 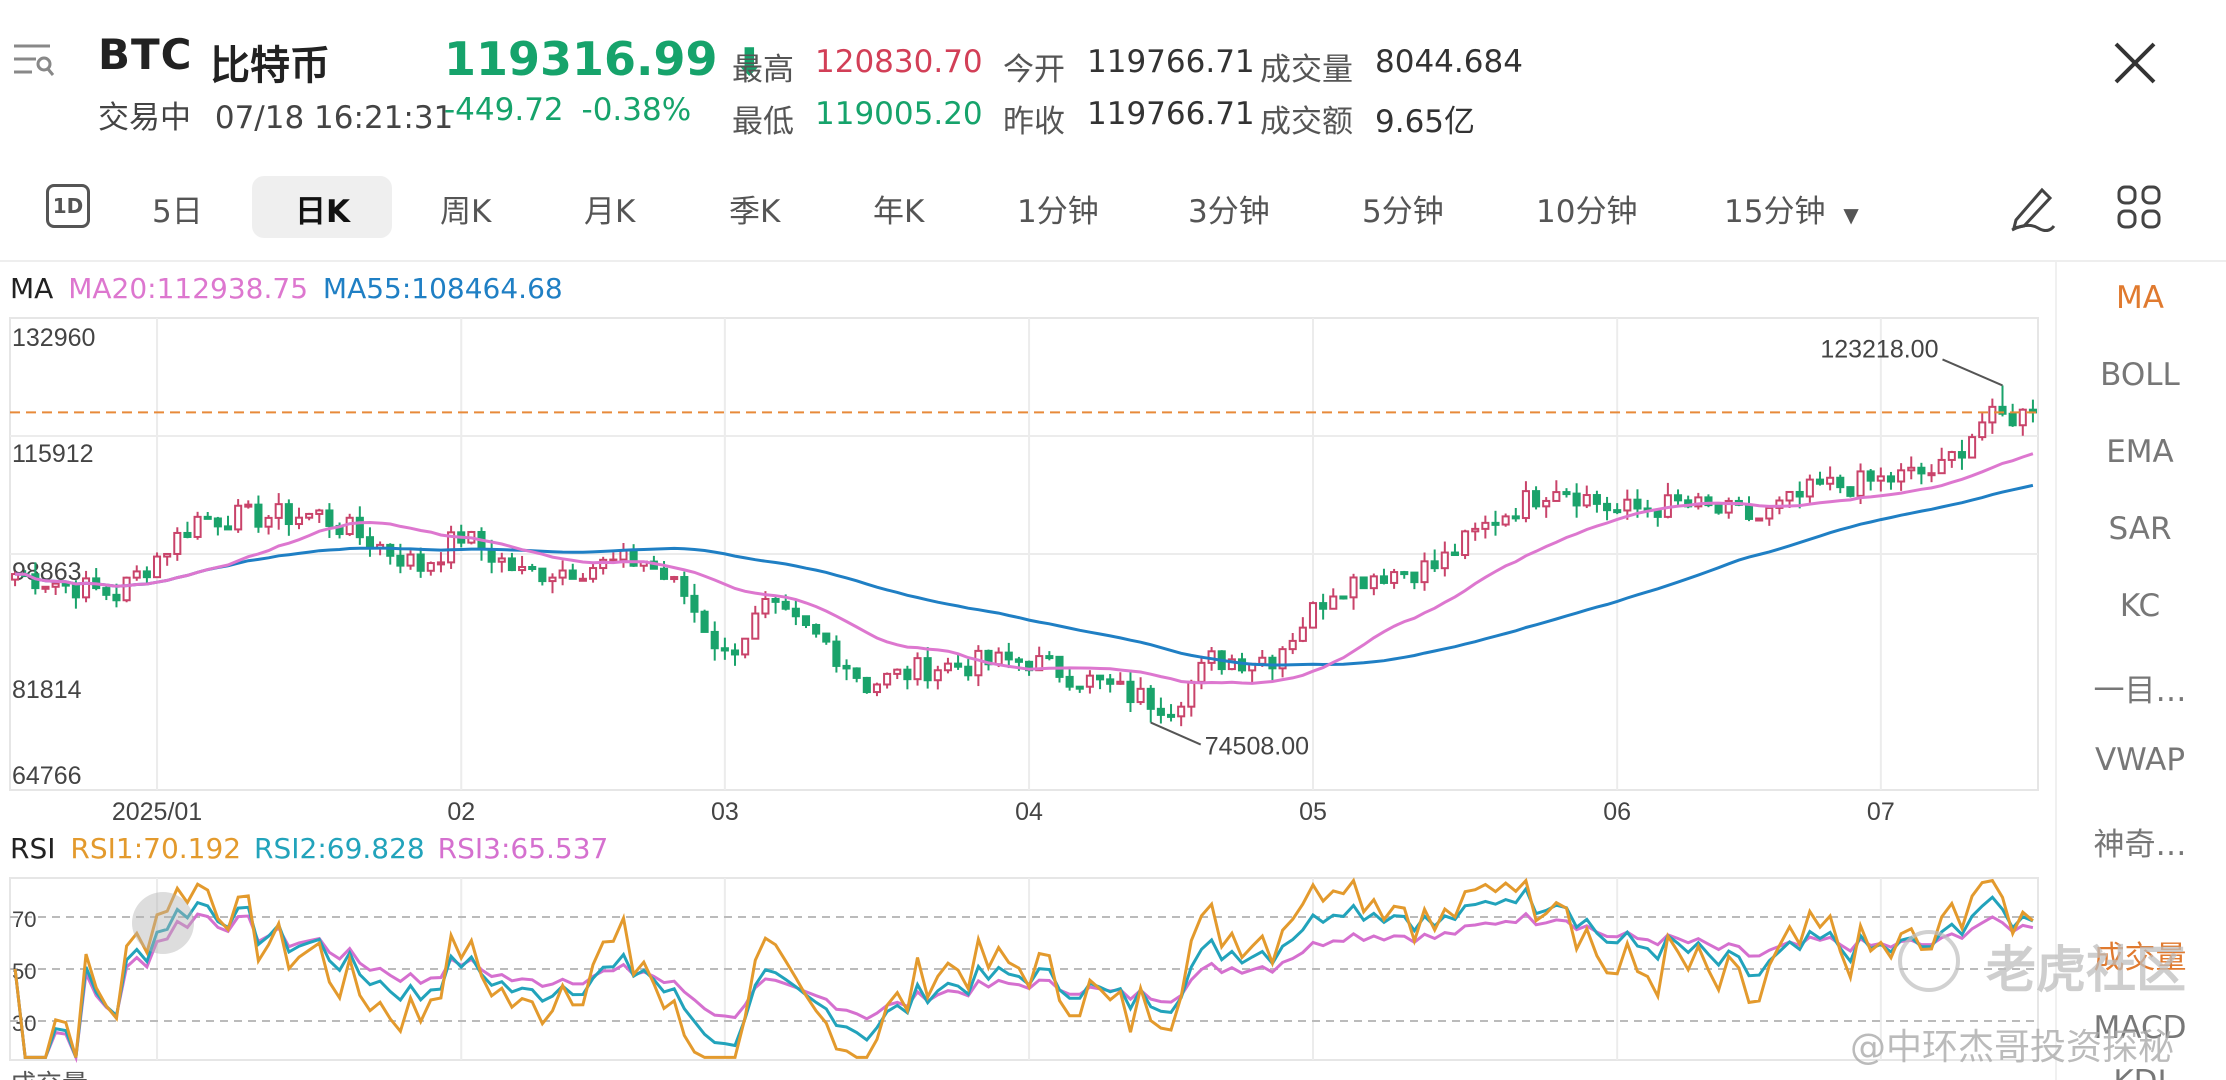 I want to click on period-1d-icon: 1D, so click(x=68, y=206).